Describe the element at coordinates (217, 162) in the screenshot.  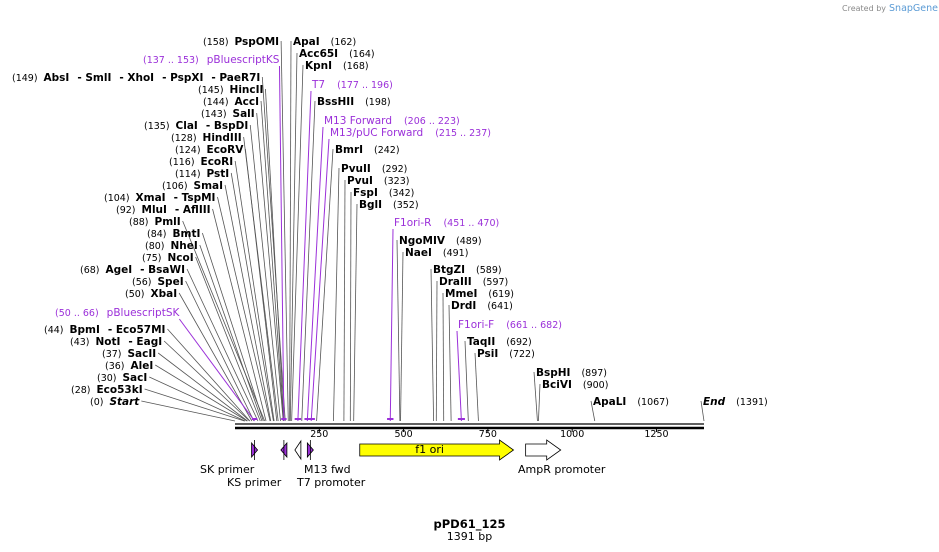
I see `enzyme-ecori: EcoRI` at that location.